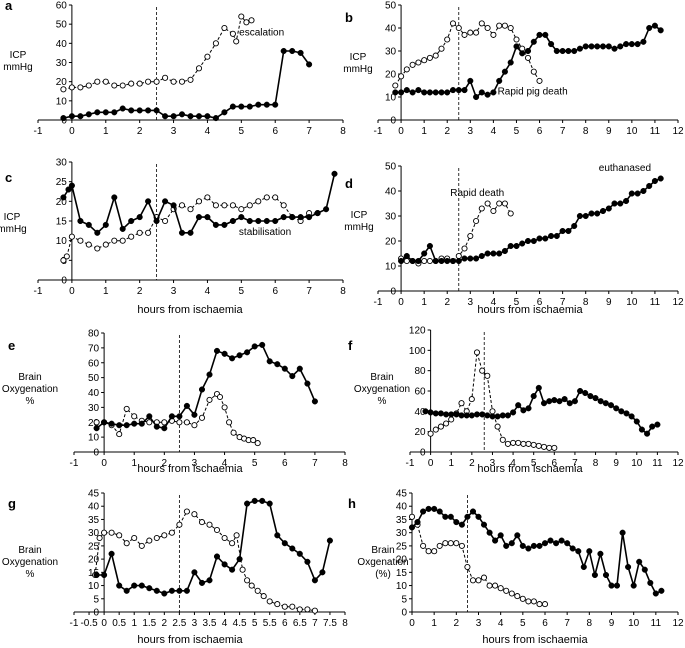  I want to click on y-tick-label: 25, so click(94, 546).